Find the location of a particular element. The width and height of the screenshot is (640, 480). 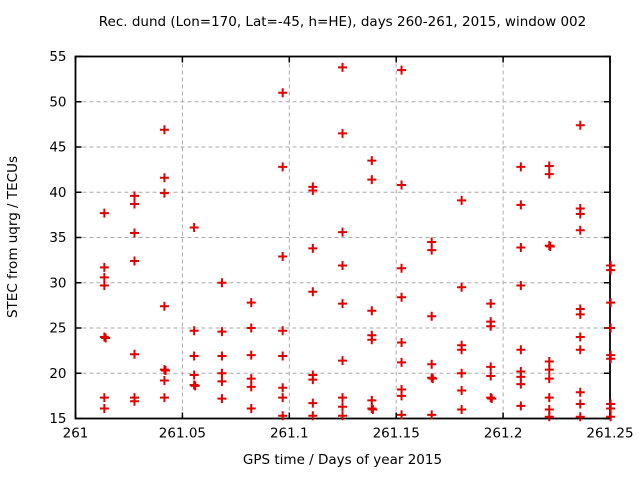

y-tick-label: 35 is located at coordinates (57, 238).